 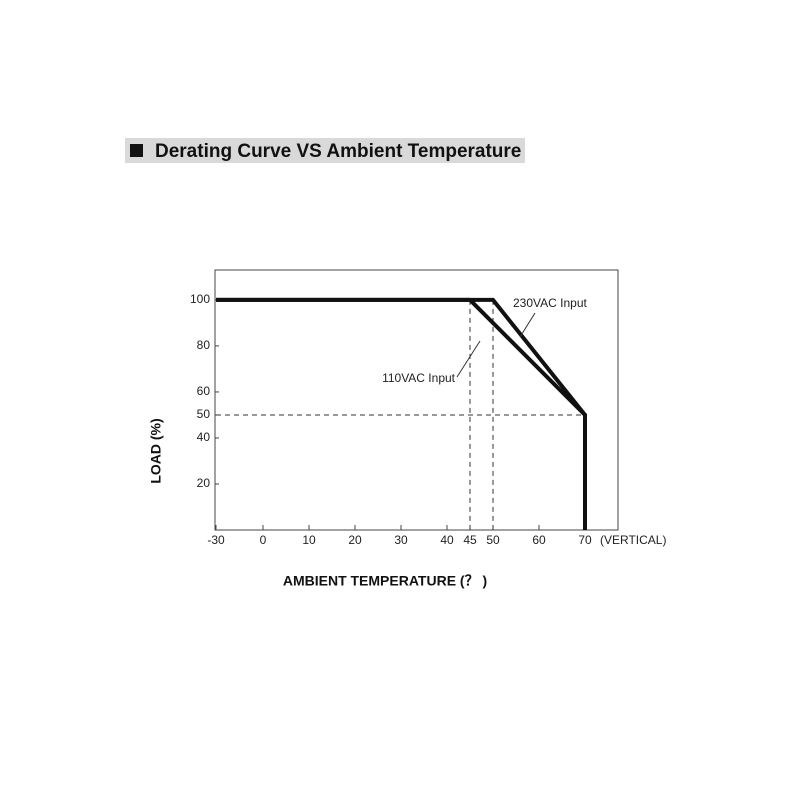 What do you see at coordinates (470, 540) in the screenshot?
I see `x-tick-label: 45` at bounding box center [470, 540].